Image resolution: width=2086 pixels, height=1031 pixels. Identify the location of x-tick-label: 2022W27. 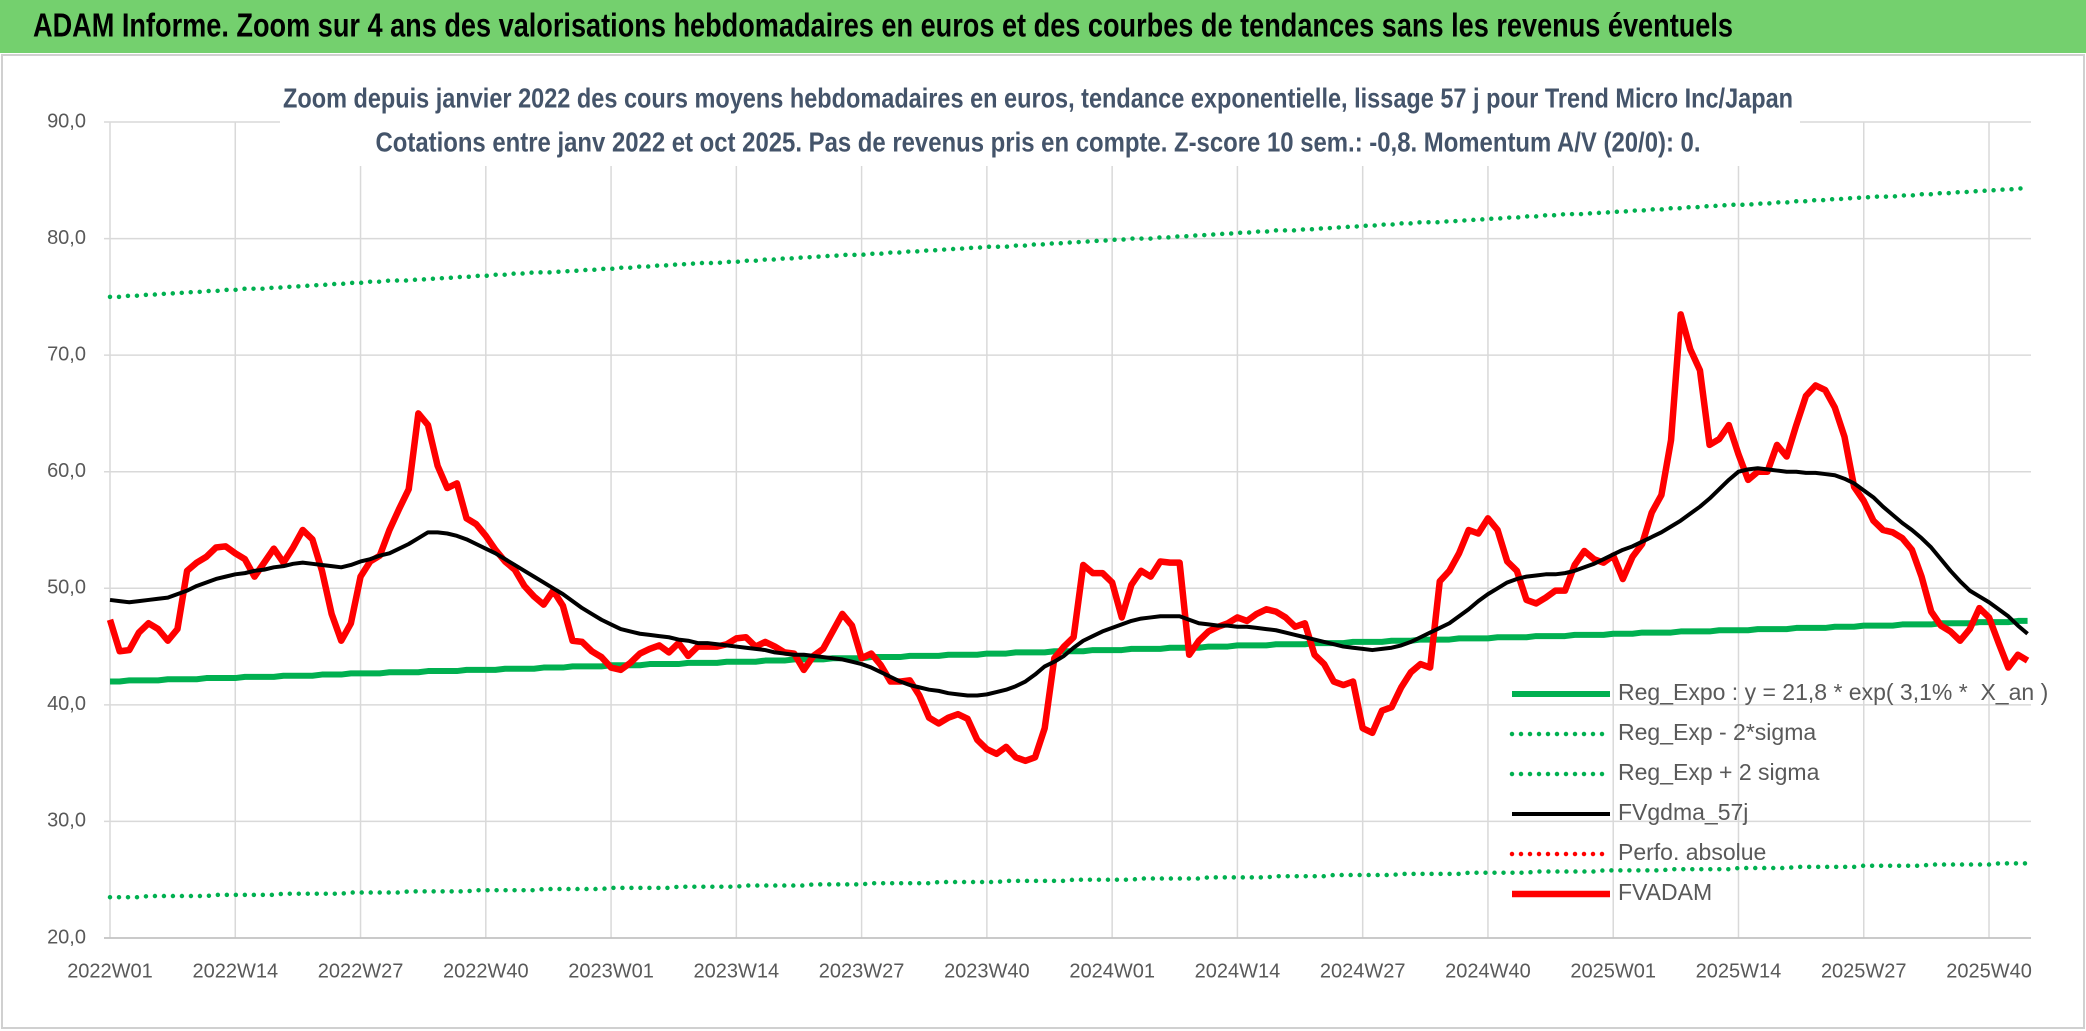
(361, 971).